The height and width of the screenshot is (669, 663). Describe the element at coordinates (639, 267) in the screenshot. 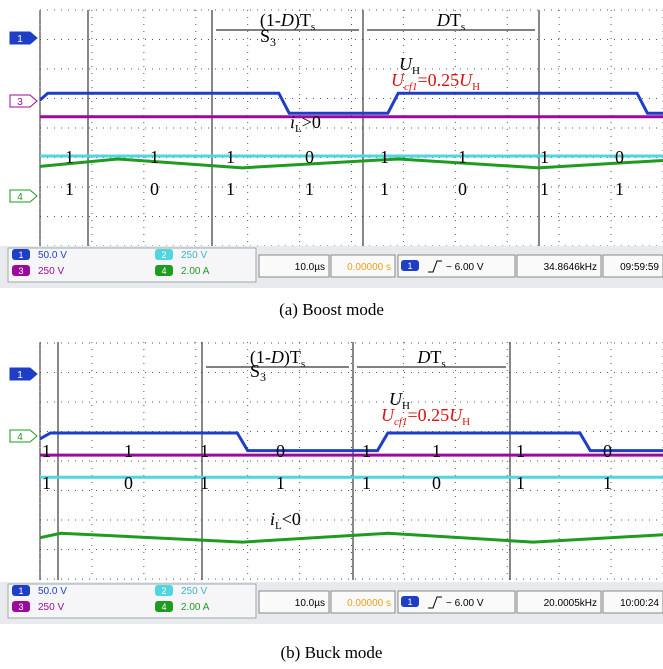

I see `timestamp: 09:59:59` at that location.